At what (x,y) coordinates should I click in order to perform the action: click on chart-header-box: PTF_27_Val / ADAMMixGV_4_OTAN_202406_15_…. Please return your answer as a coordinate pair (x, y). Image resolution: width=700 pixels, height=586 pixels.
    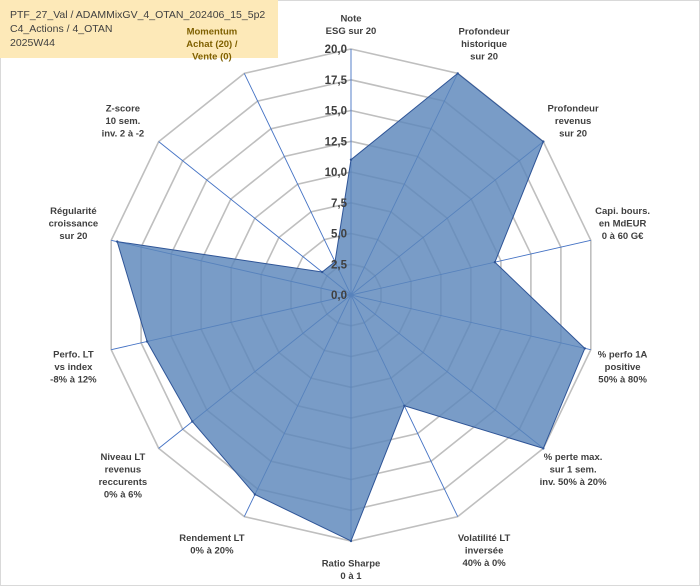
    Looking at the image, I should click on (139, 29).